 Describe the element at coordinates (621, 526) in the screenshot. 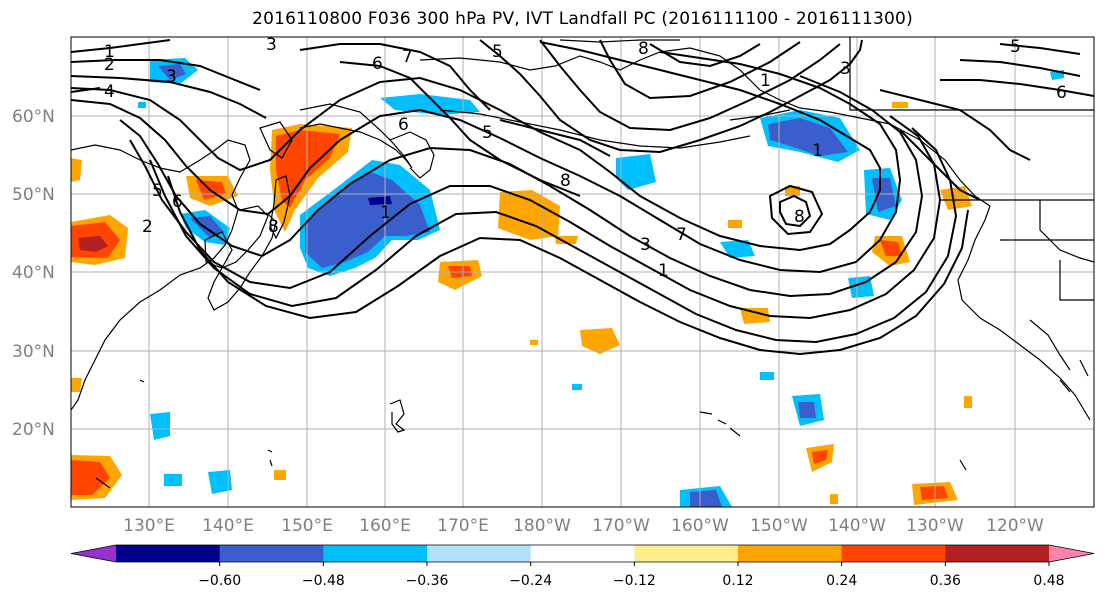

I see `lon-label: 170°W` at that location.